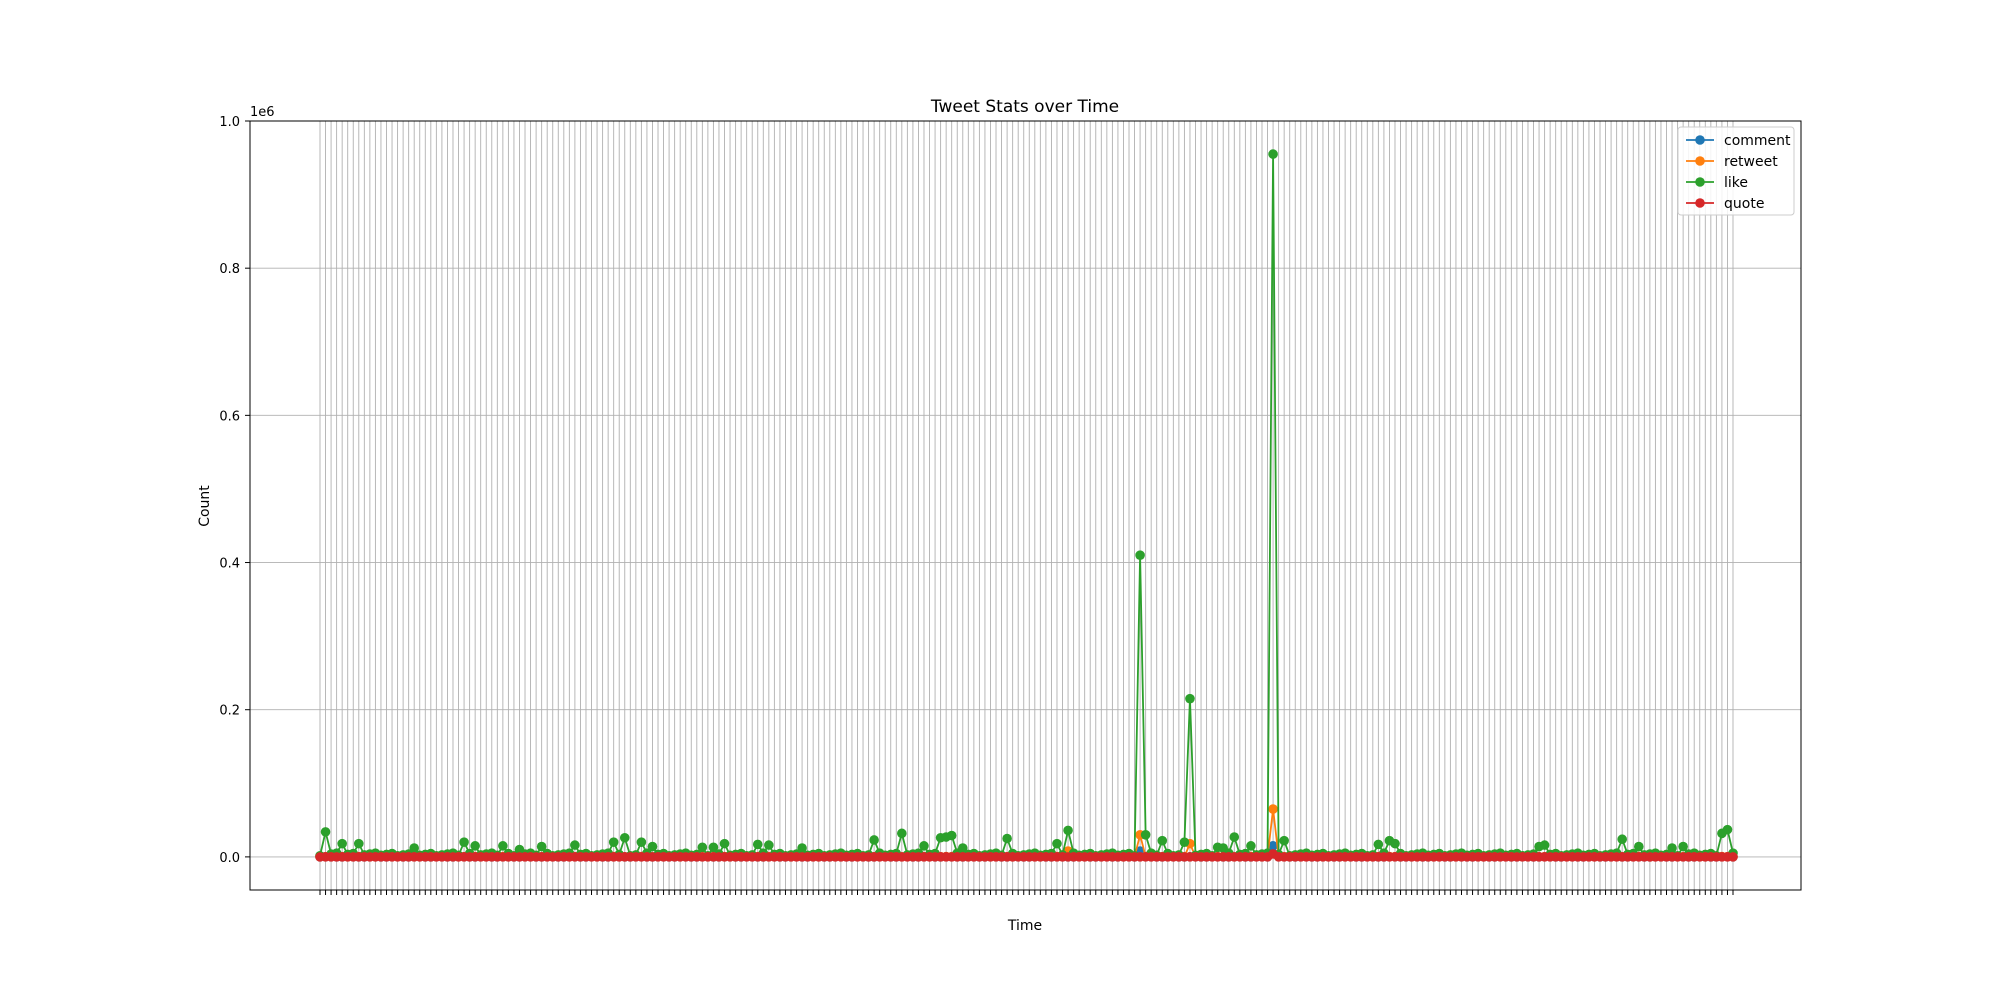 This screenshot has height=1000, width=2000. I want to click on data-point-comment, so click(1273, 846).